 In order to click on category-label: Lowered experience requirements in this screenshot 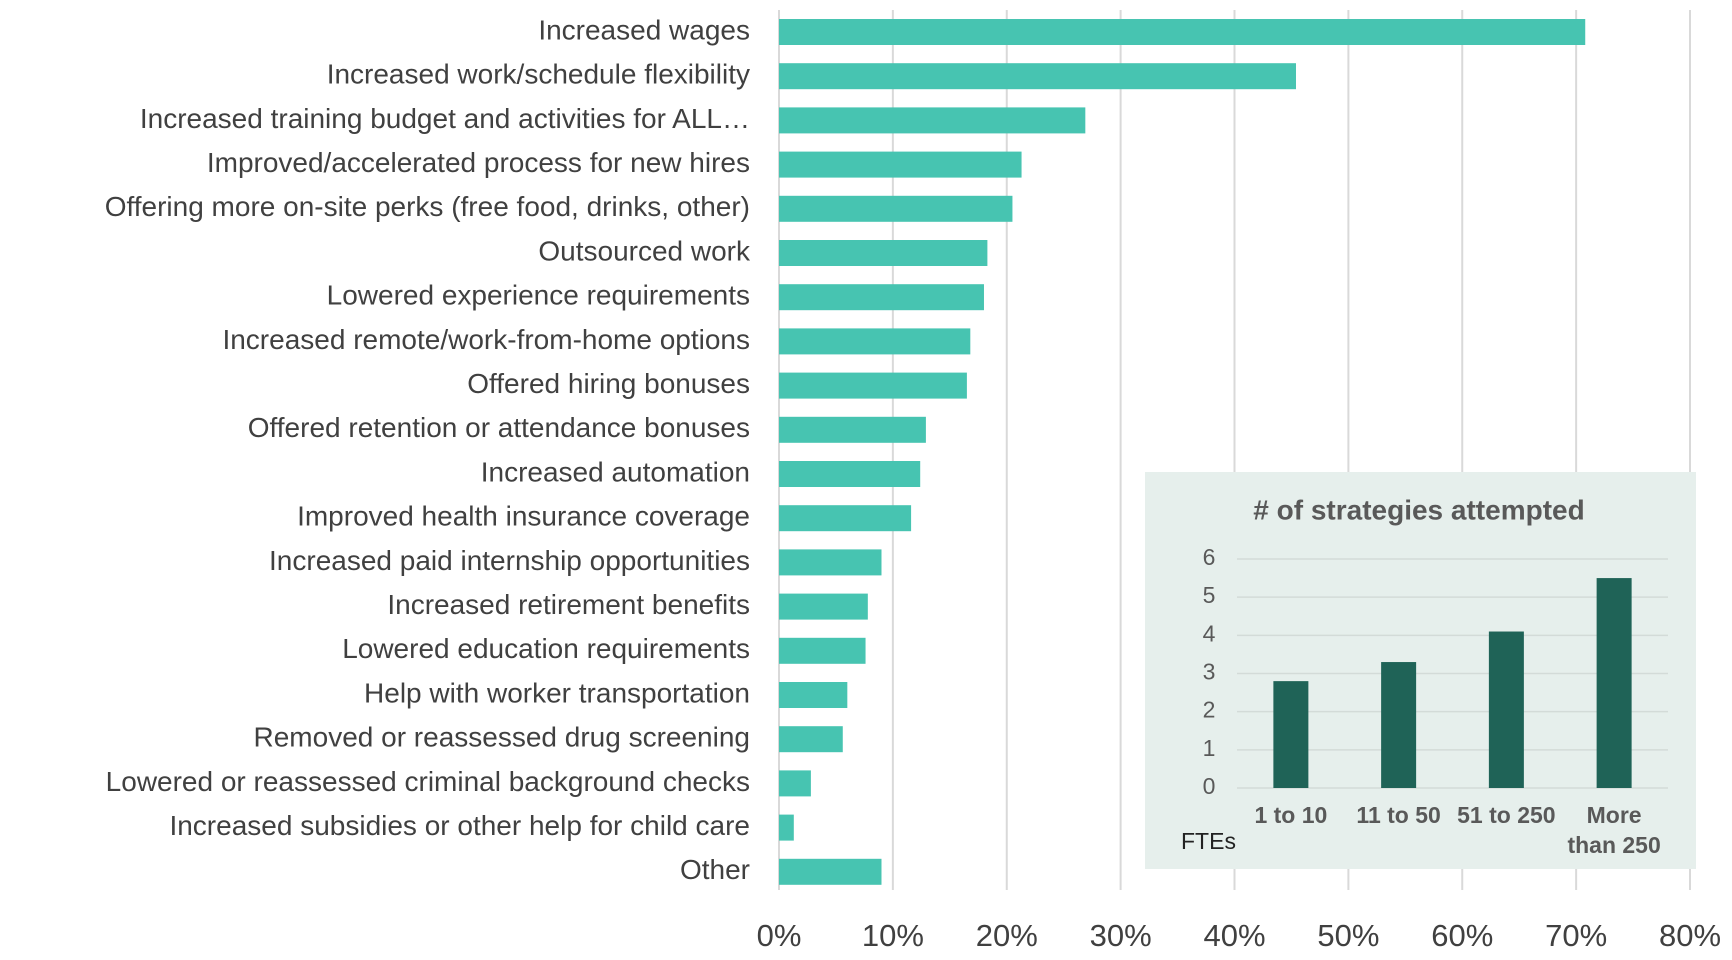, I will do `click(538, 295)`.